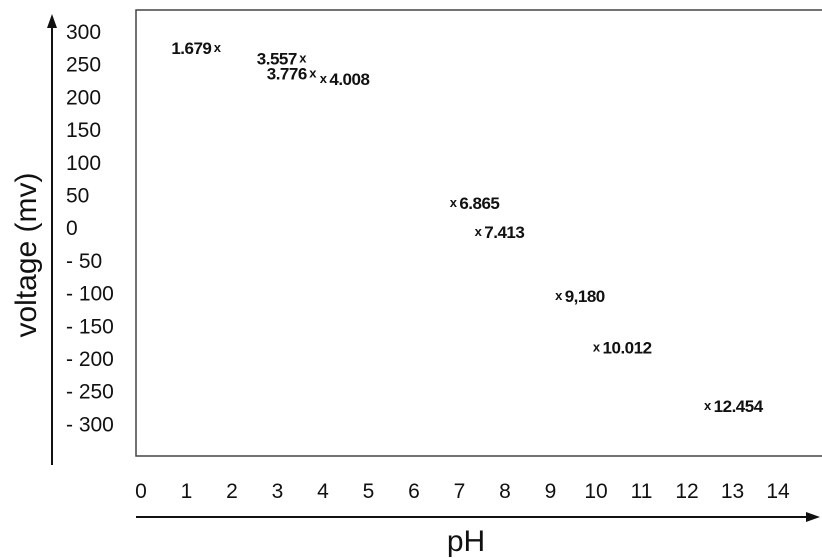 This screenshot has height=558, width=822. What do you see at coordinates (278, 491) in the screenshot?
I see `x-tick-label: 3` at bounding box center [278, 491].